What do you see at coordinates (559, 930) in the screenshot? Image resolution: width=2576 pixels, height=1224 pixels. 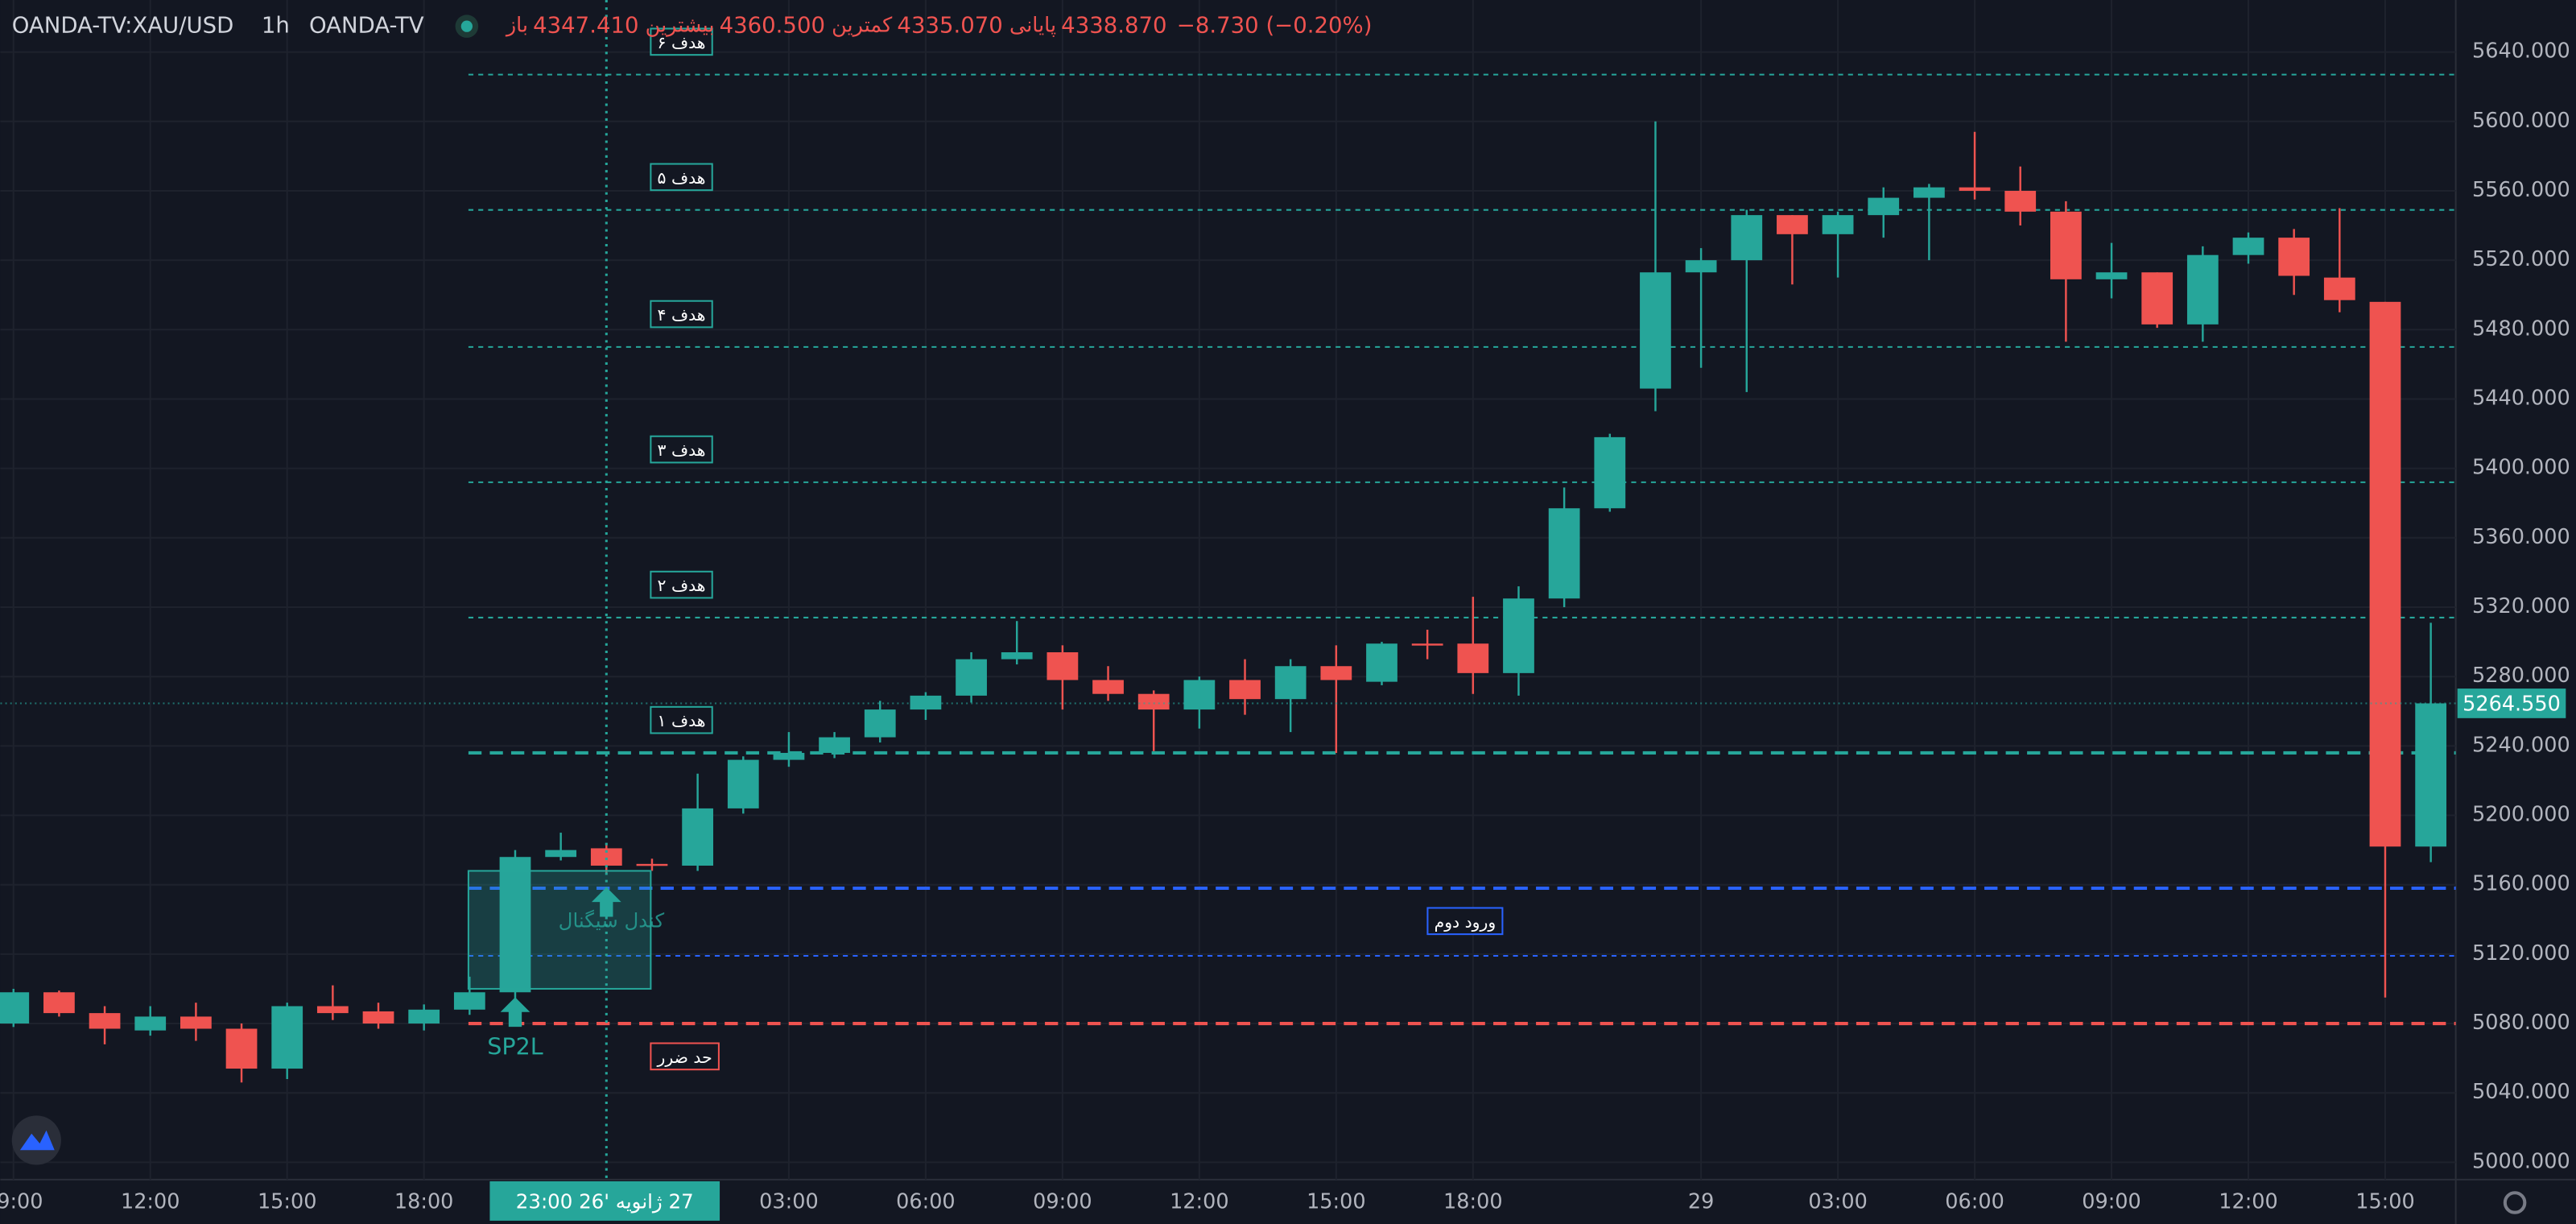 I see `signal-box` at bounding box center [559, 930].